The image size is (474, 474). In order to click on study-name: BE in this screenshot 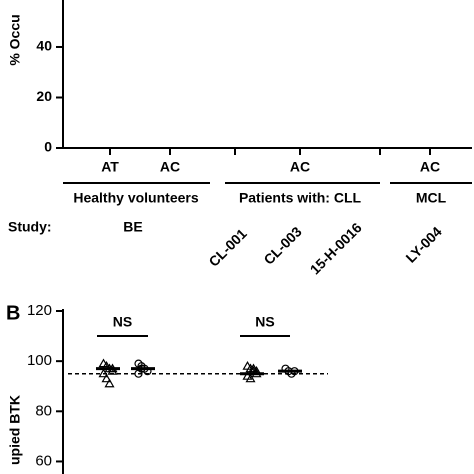, I will do `click(132, 227)`.